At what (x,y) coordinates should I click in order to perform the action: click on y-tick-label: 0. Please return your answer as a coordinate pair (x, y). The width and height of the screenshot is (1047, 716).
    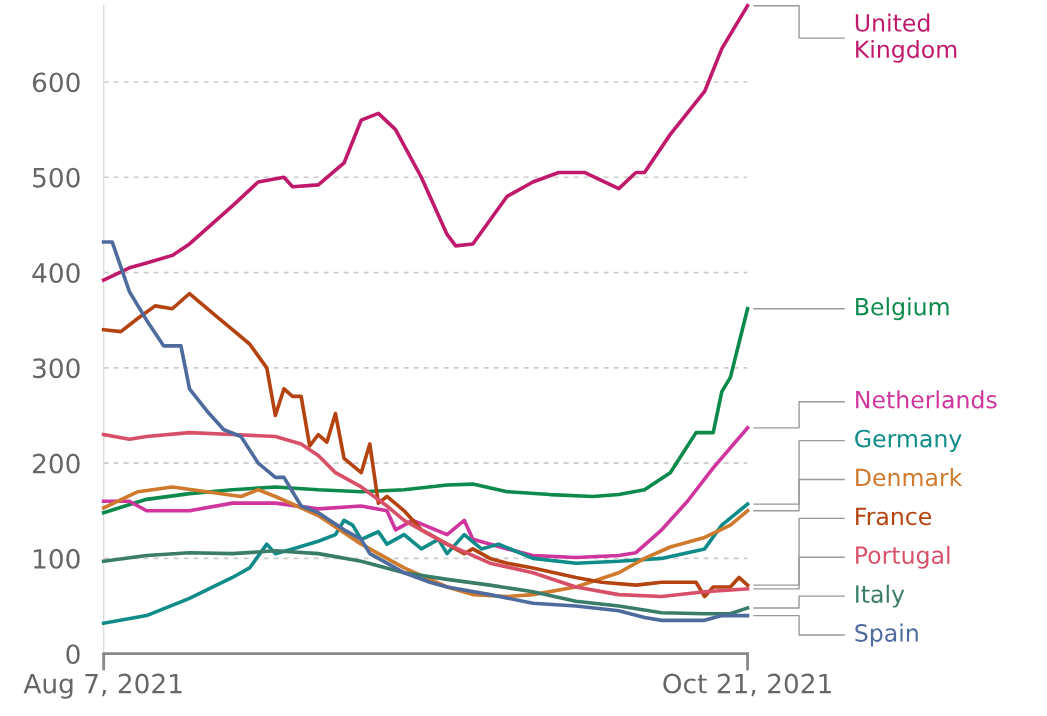
    Looking at the image, I should click on (73, 654).